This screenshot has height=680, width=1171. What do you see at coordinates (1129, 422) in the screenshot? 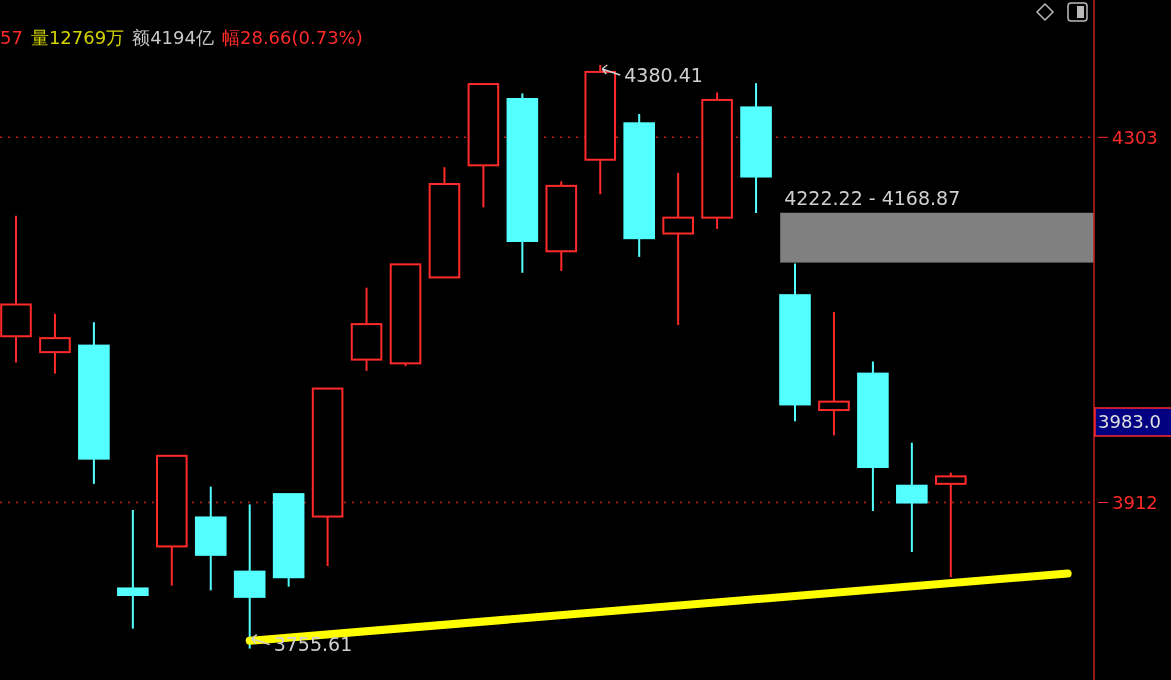
I see `text: 3983.0` at bounding box center [1129, 422].